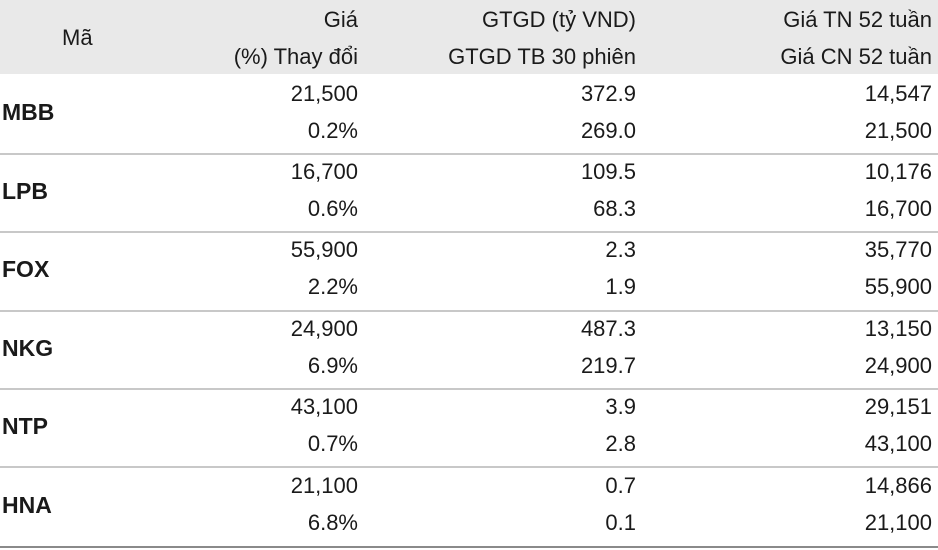  I want to click on gtgd-cell: 372.9, so click(608, 93).